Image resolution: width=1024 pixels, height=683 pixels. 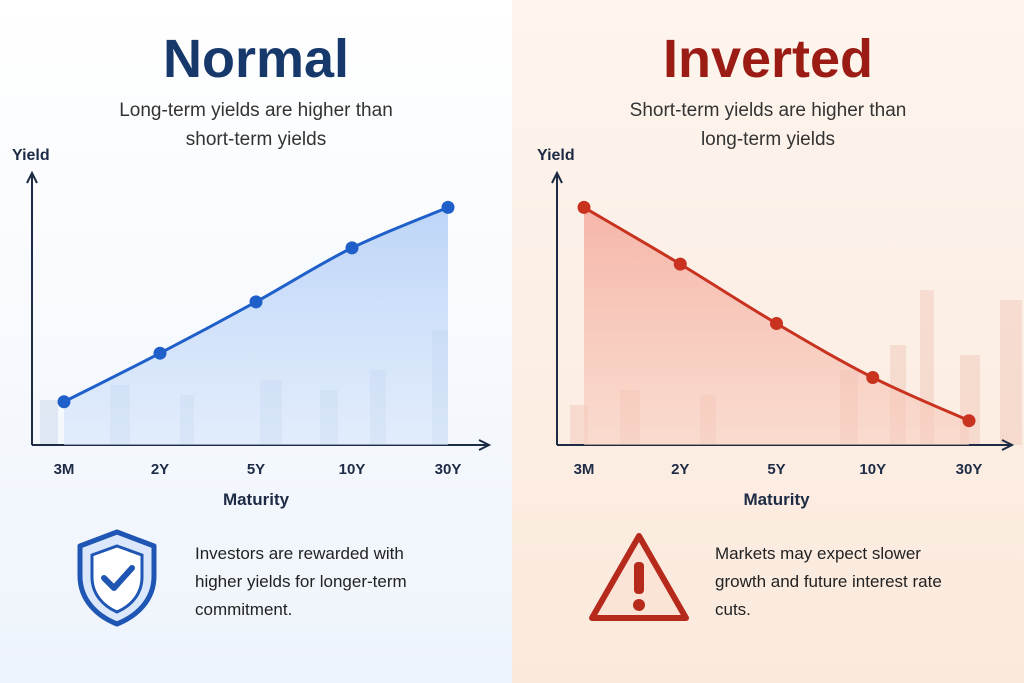 What do you see at coordinates (256, 59) in the screenshot?
I see `panel-title: Normal` at bounding box center [256, 59].